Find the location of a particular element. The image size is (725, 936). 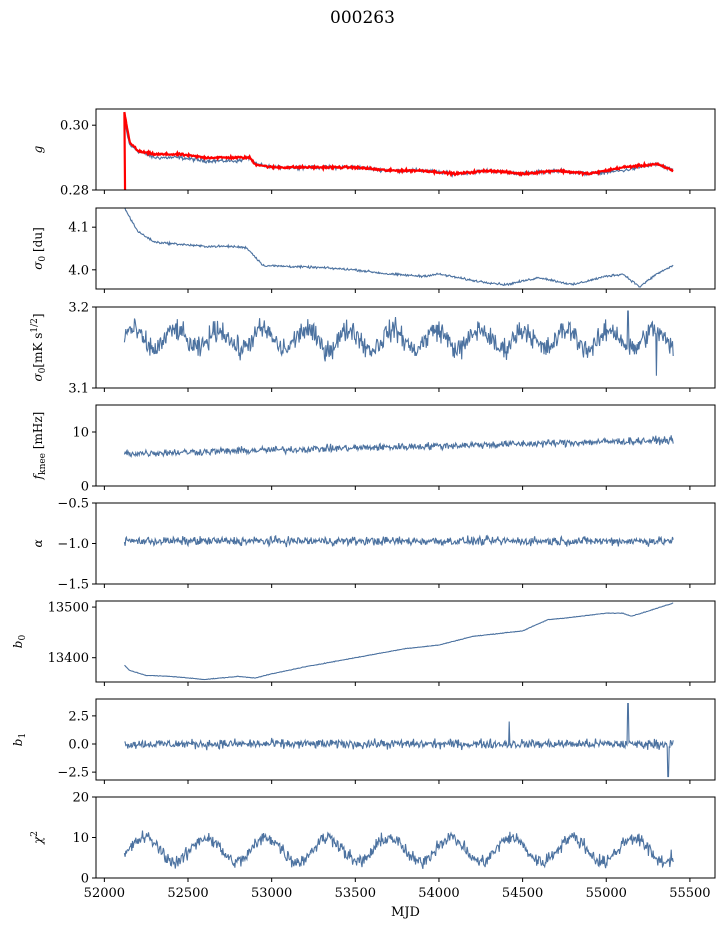

y-tick-label: 20 is located at coordinates (80, 798).